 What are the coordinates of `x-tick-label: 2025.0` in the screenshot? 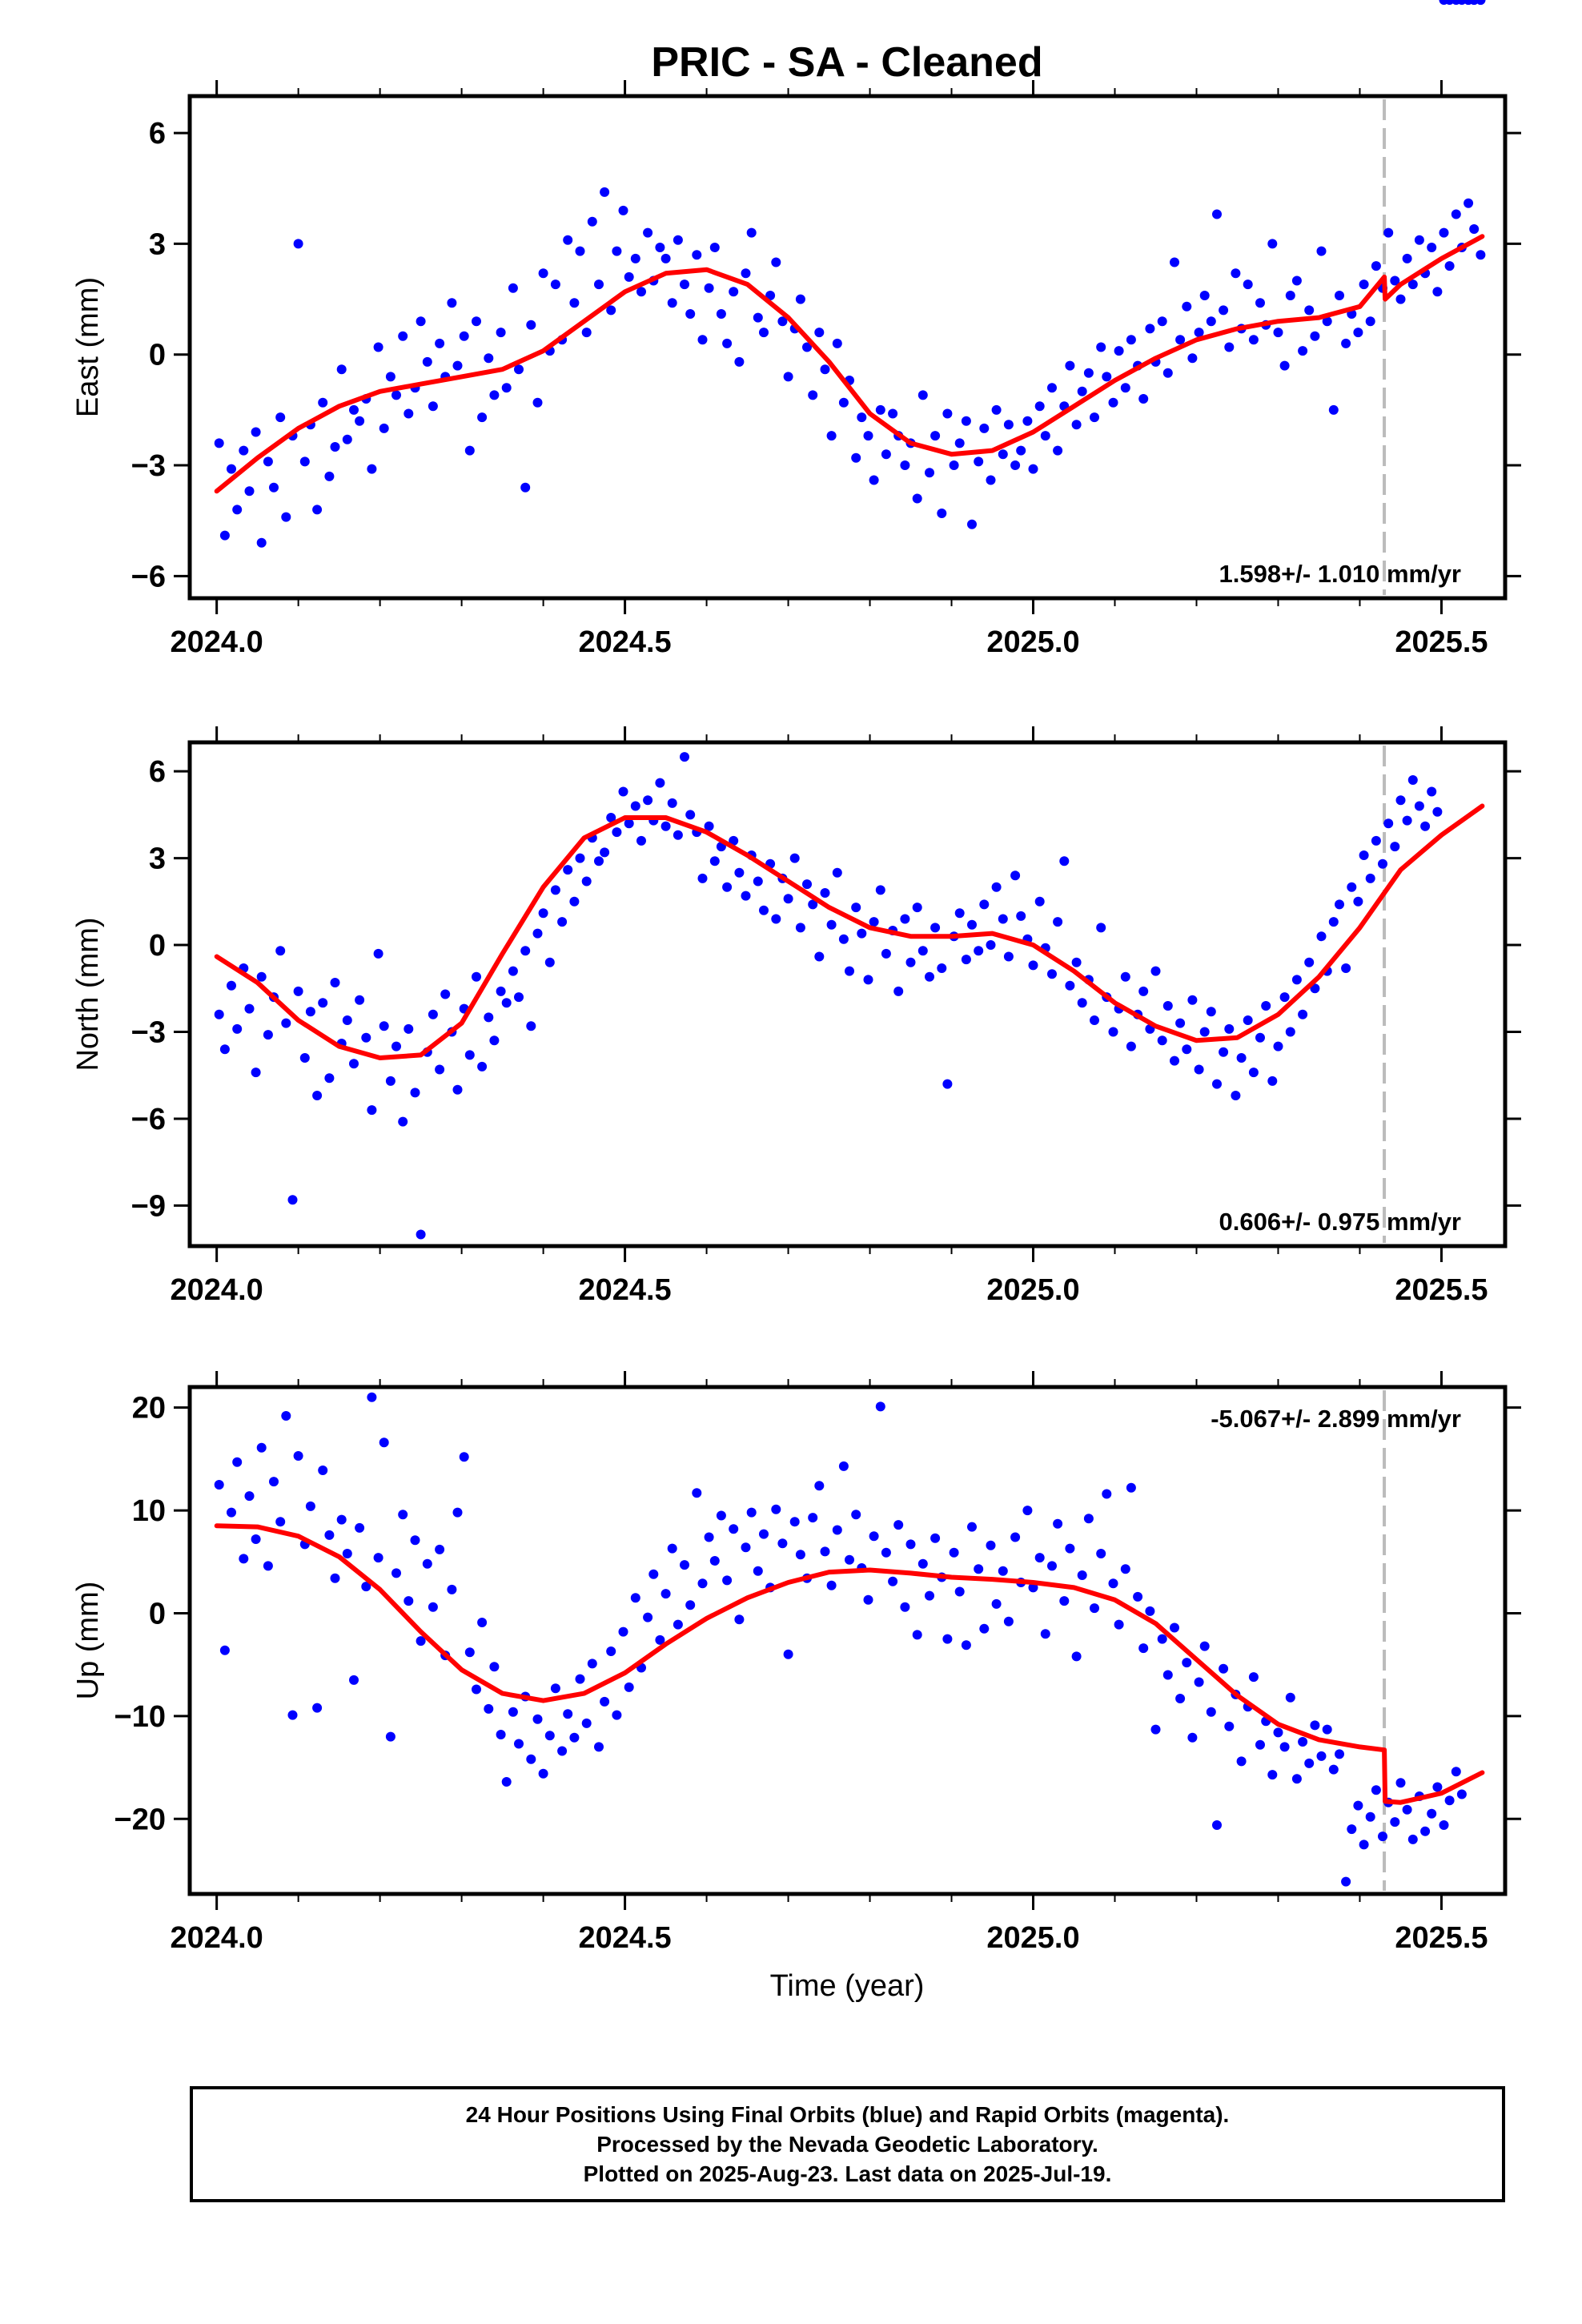 It's located at (1032, 642).